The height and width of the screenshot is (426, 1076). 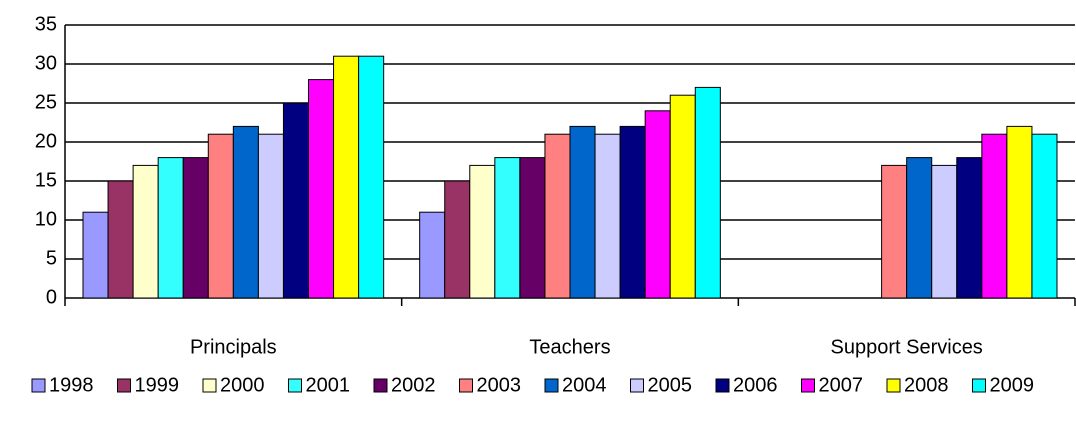 What do you see at coordinates (46, 102) in the screenshot?
I see `y-tick-label: 25` at bounding box center [46, 102].